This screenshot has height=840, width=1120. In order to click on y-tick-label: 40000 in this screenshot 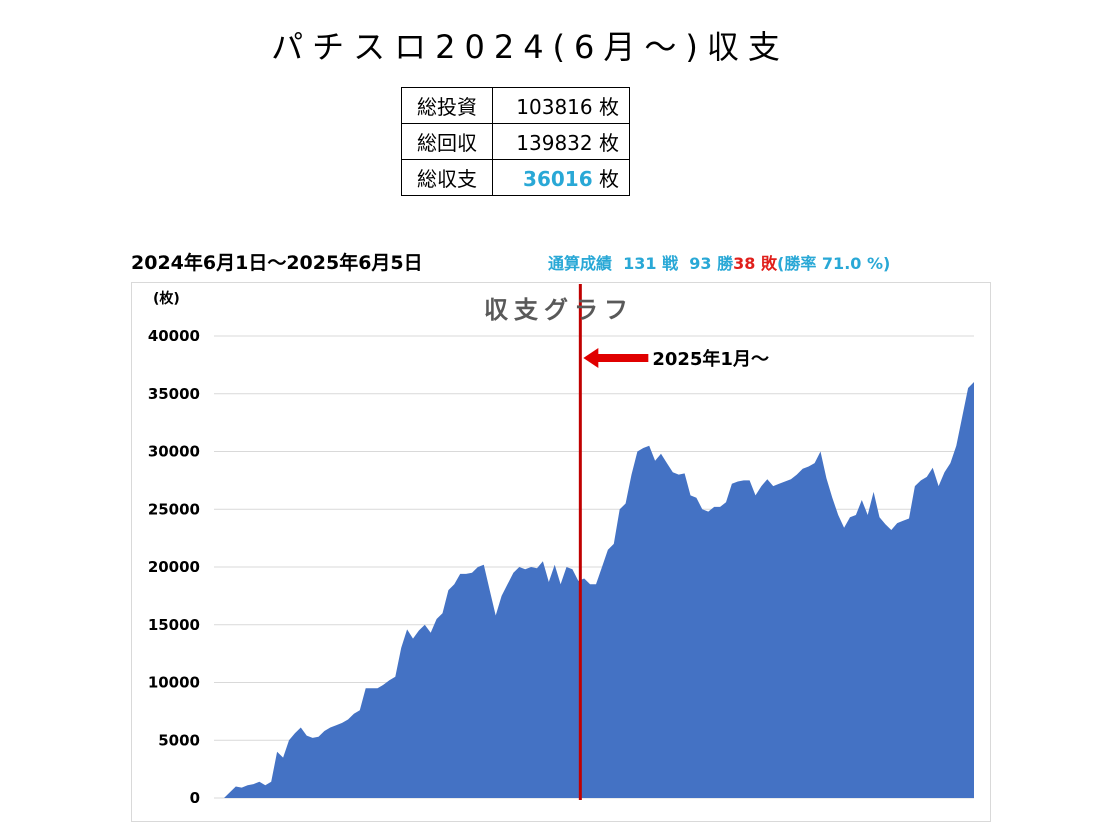, I will do `click(174, 336)`.